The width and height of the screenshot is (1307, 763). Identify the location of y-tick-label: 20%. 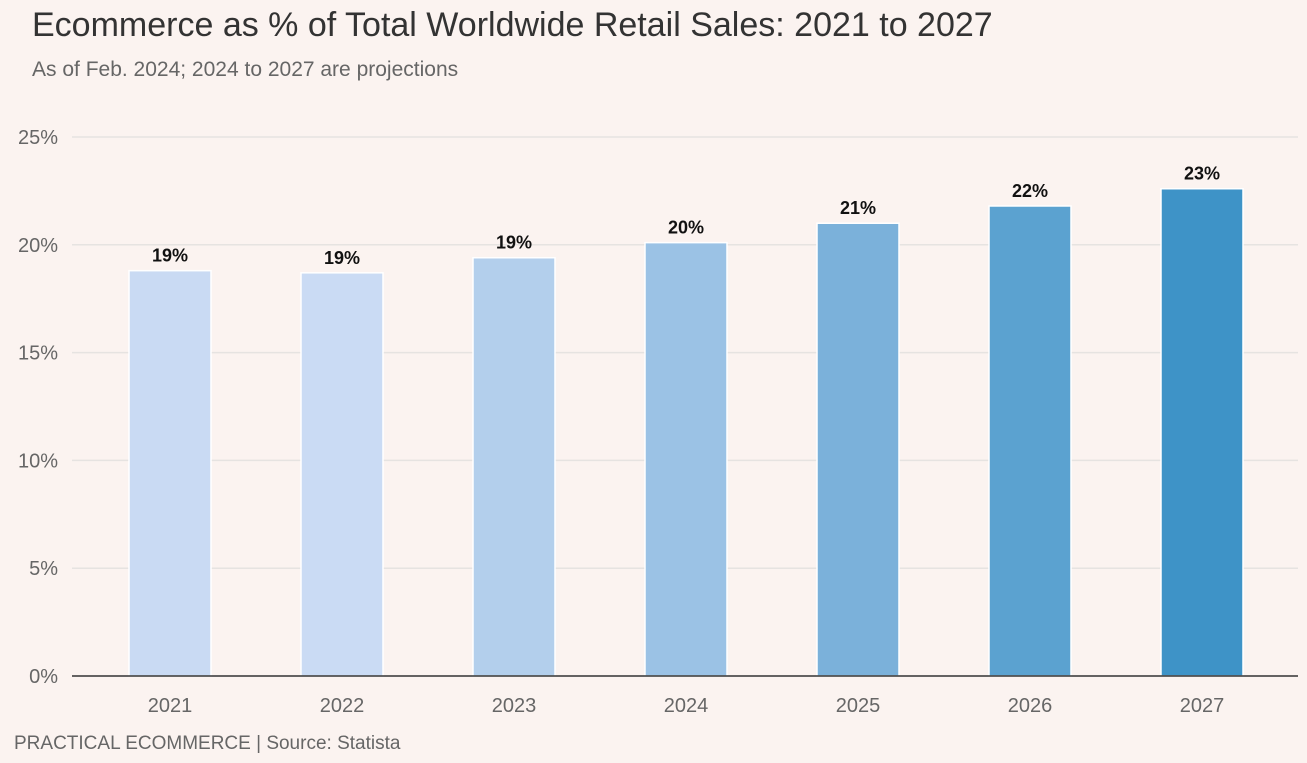
(38, 246).